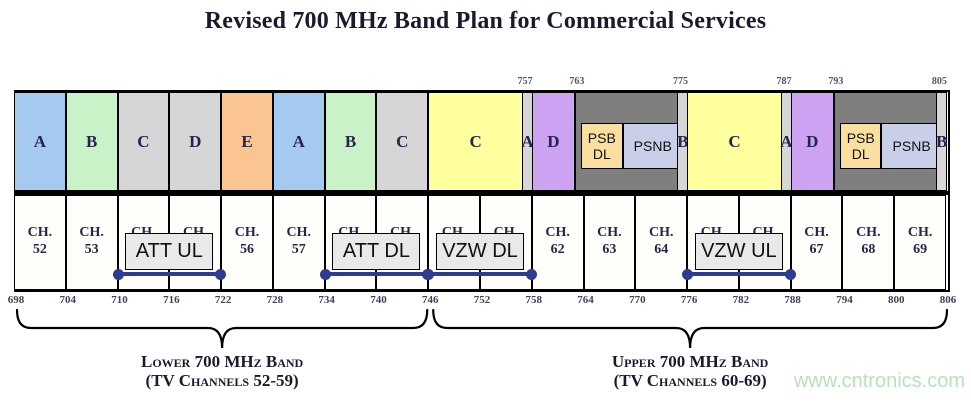 This screenshot has width=971, height=402. I want to click on tv-channel-cell-53: CH. 53, so click(91, 242).